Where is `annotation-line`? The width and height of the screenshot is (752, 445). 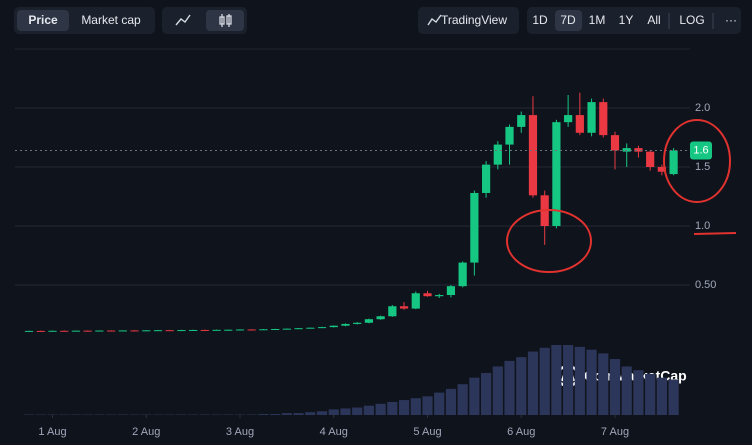
annotation-line is located at coordinates (715, 233).